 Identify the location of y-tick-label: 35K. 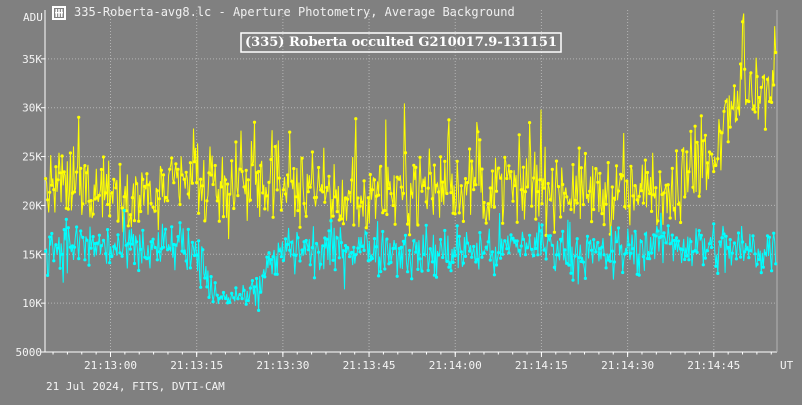
(32, 59).